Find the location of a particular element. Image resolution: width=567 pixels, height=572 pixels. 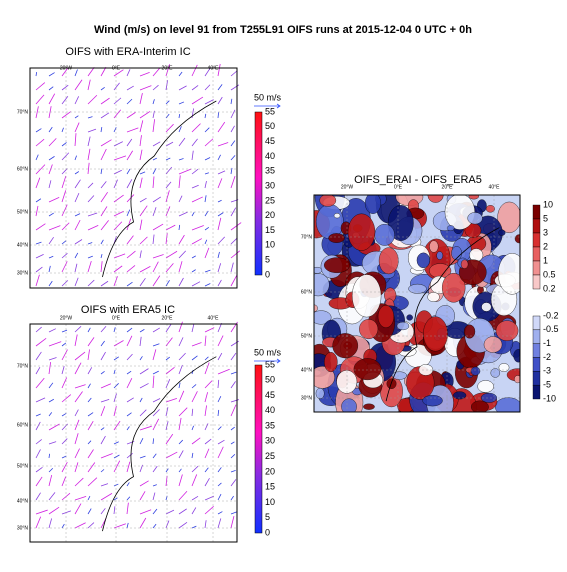

reference-arrow is located at coordinates (267, 106).